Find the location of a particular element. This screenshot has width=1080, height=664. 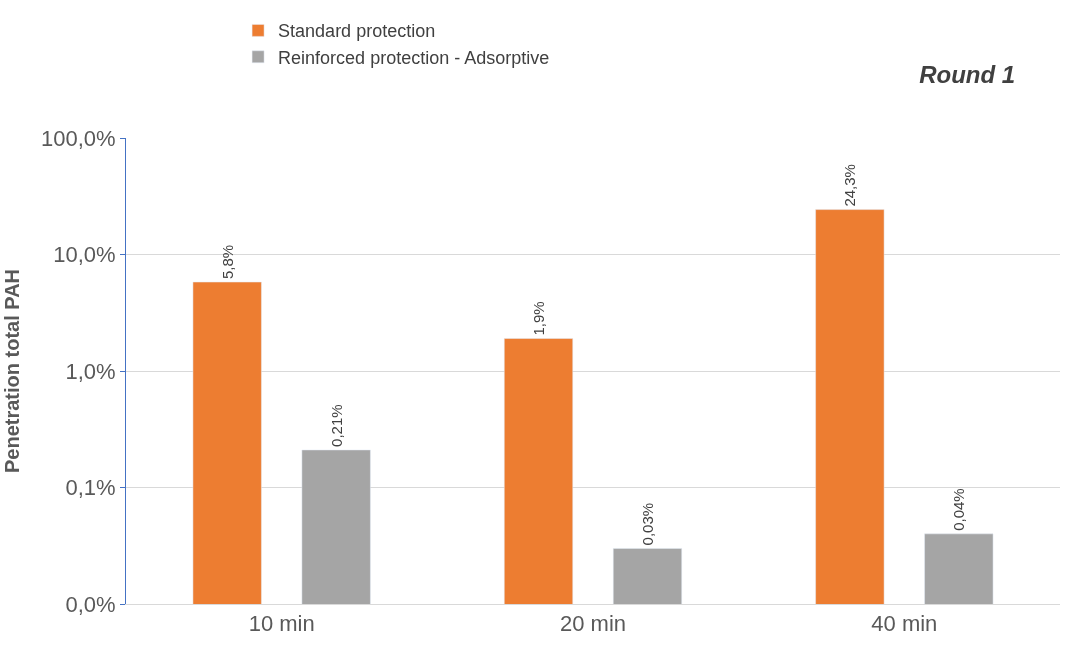

data-label: 1,9% is located at coordinates (539, 318).